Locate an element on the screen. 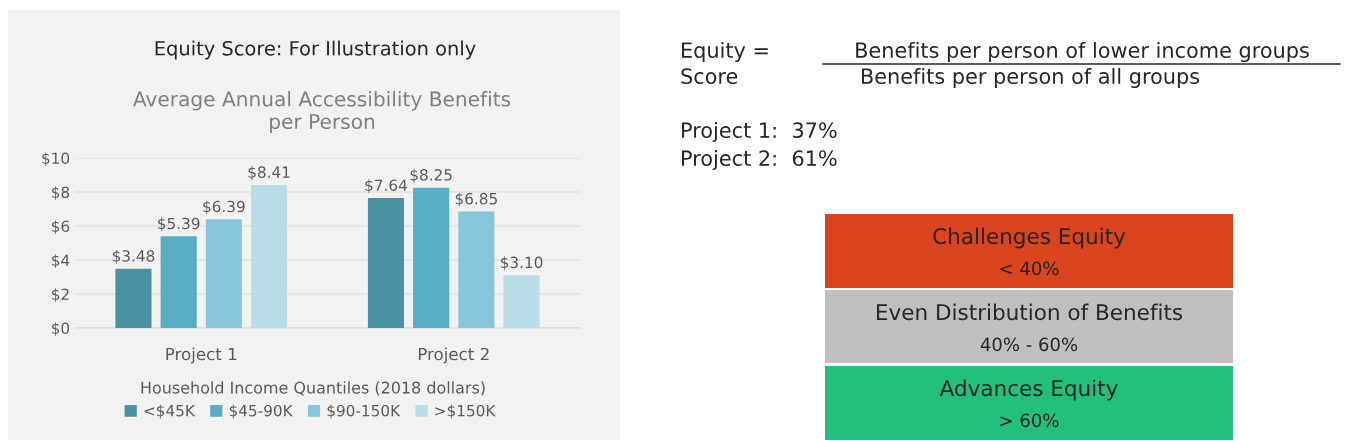  text: Advances Equity is located at coordinates (1028, 390).